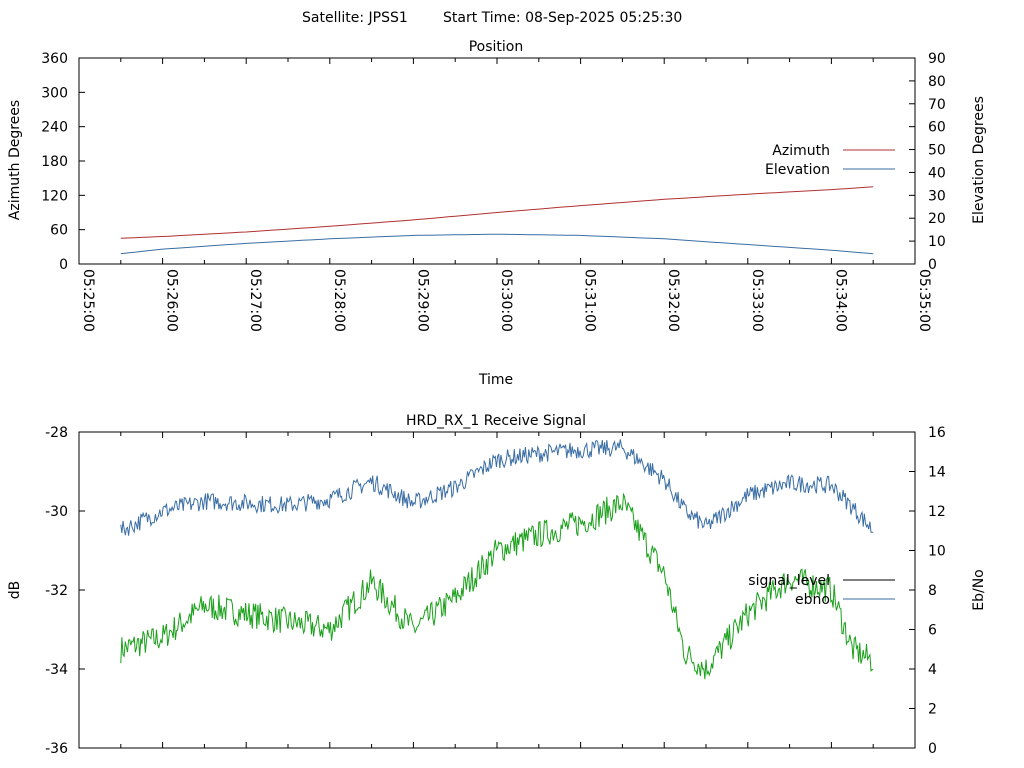  Describe the element at coordinates (56, 591) in the screenshot. I see `signal-y-tick-label: -32` at that location.